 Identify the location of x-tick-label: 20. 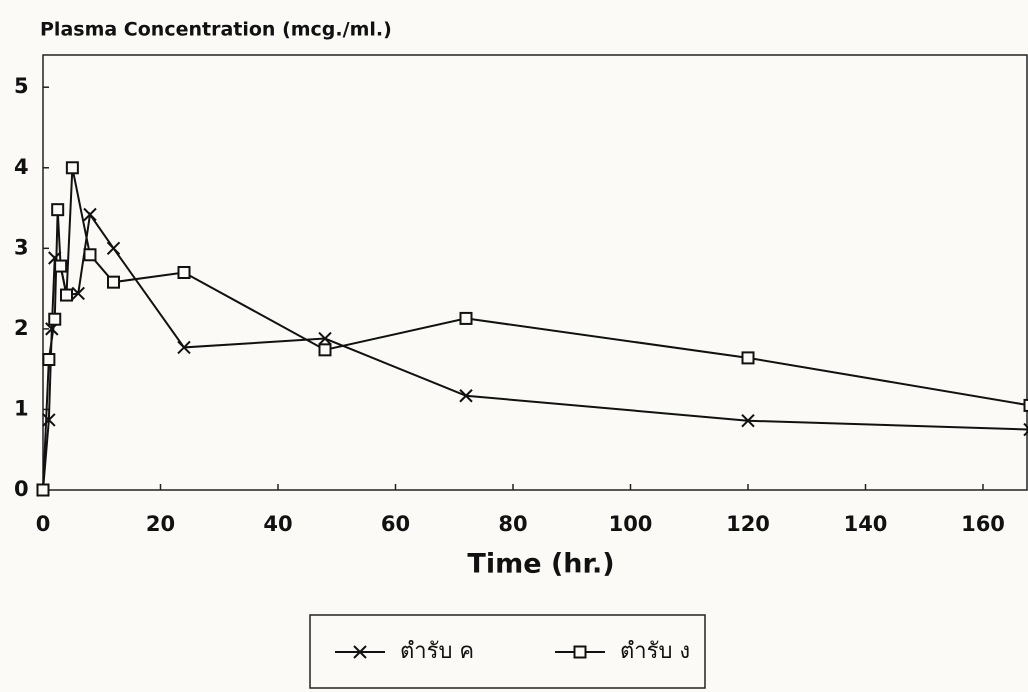
(160, 524).